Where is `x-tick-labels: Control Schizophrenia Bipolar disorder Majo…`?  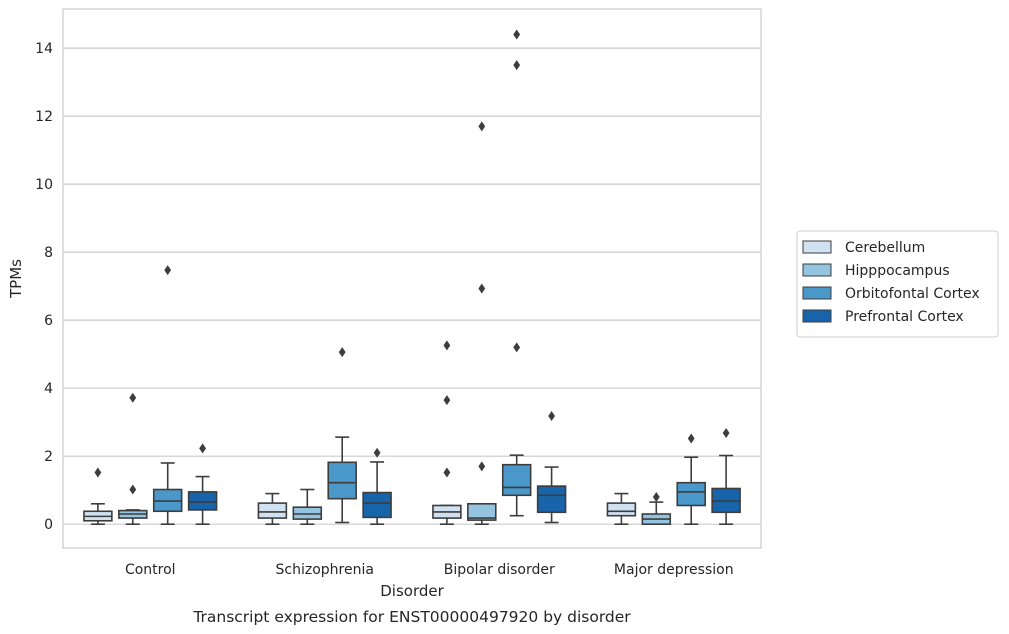
x-tick-labels: Control Schizophrenia Bipolar disorder Majo… is located at coordinates (429, 570).